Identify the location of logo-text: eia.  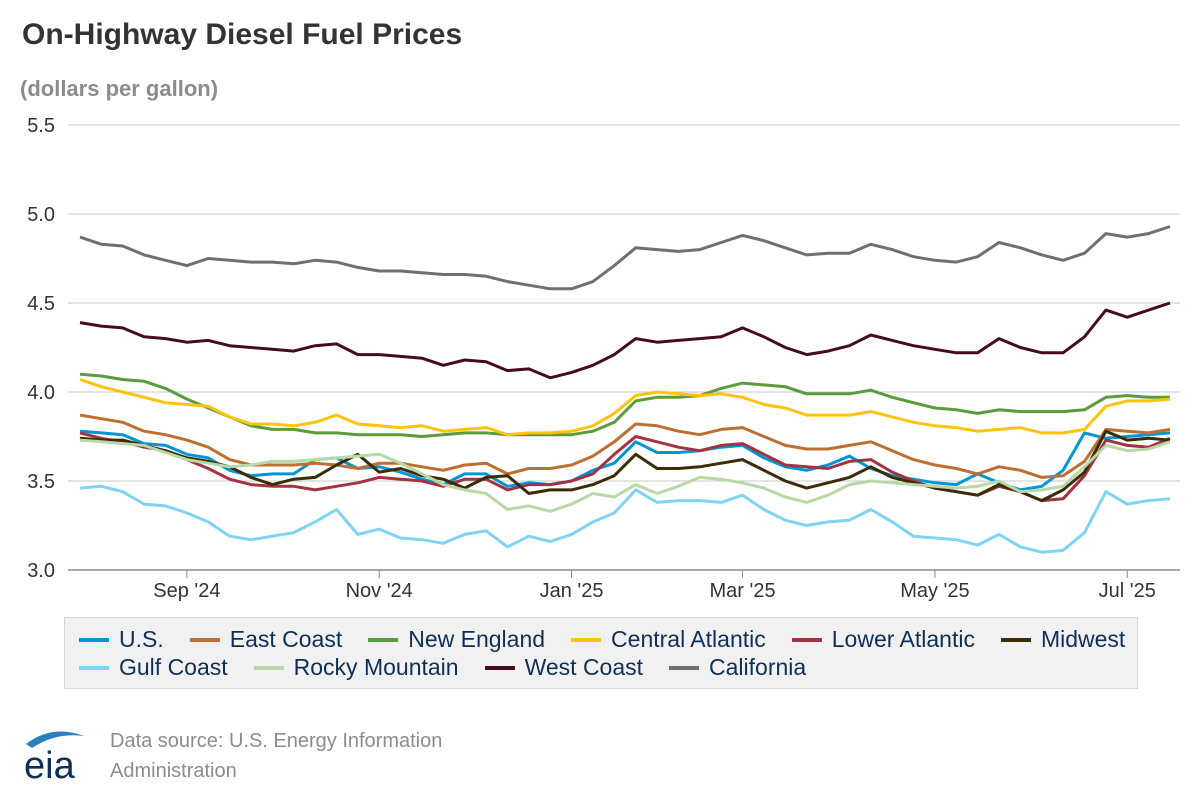
(50, 765).